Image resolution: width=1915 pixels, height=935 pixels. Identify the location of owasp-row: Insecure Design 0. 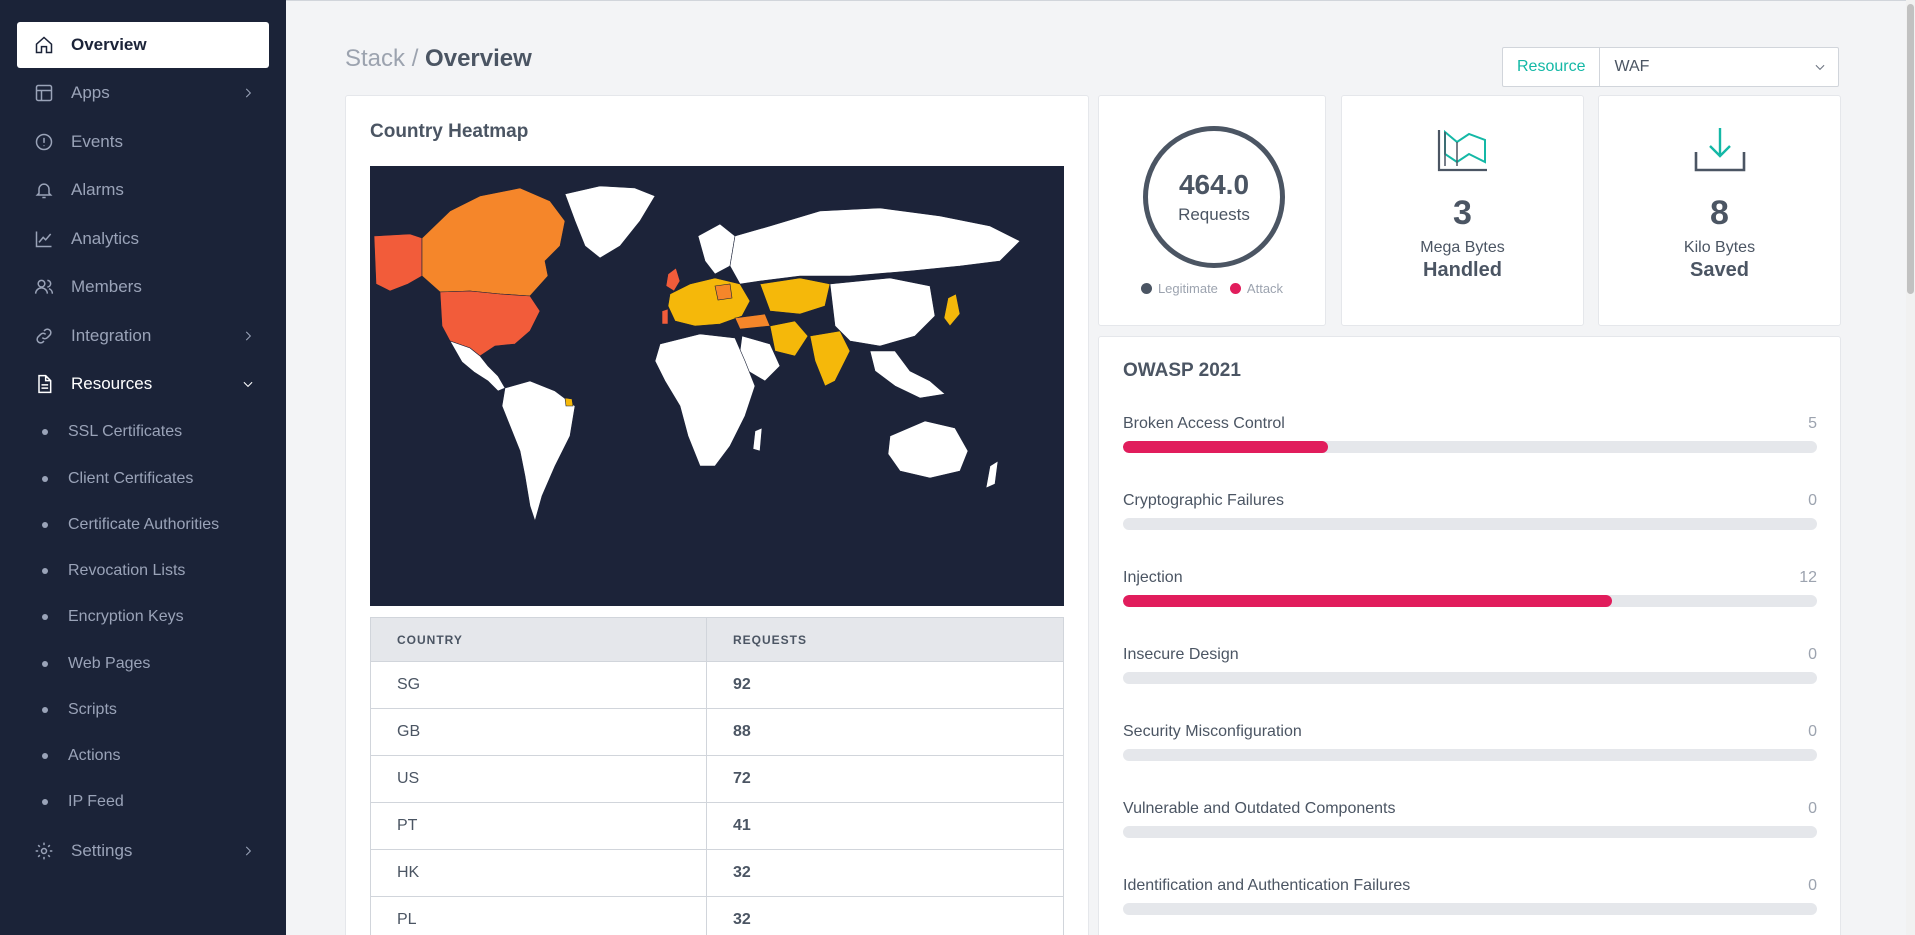
(1470, 665).